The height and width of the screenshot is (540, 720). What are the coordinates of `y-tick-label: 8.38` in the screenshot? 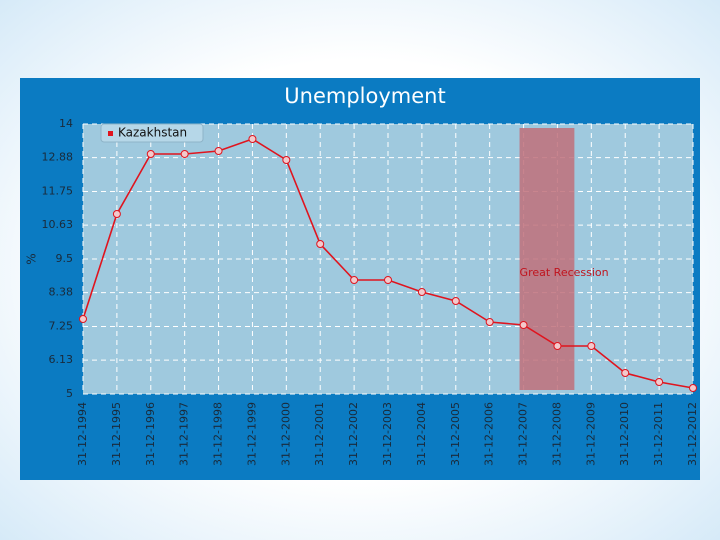 It's located at (61, 292).